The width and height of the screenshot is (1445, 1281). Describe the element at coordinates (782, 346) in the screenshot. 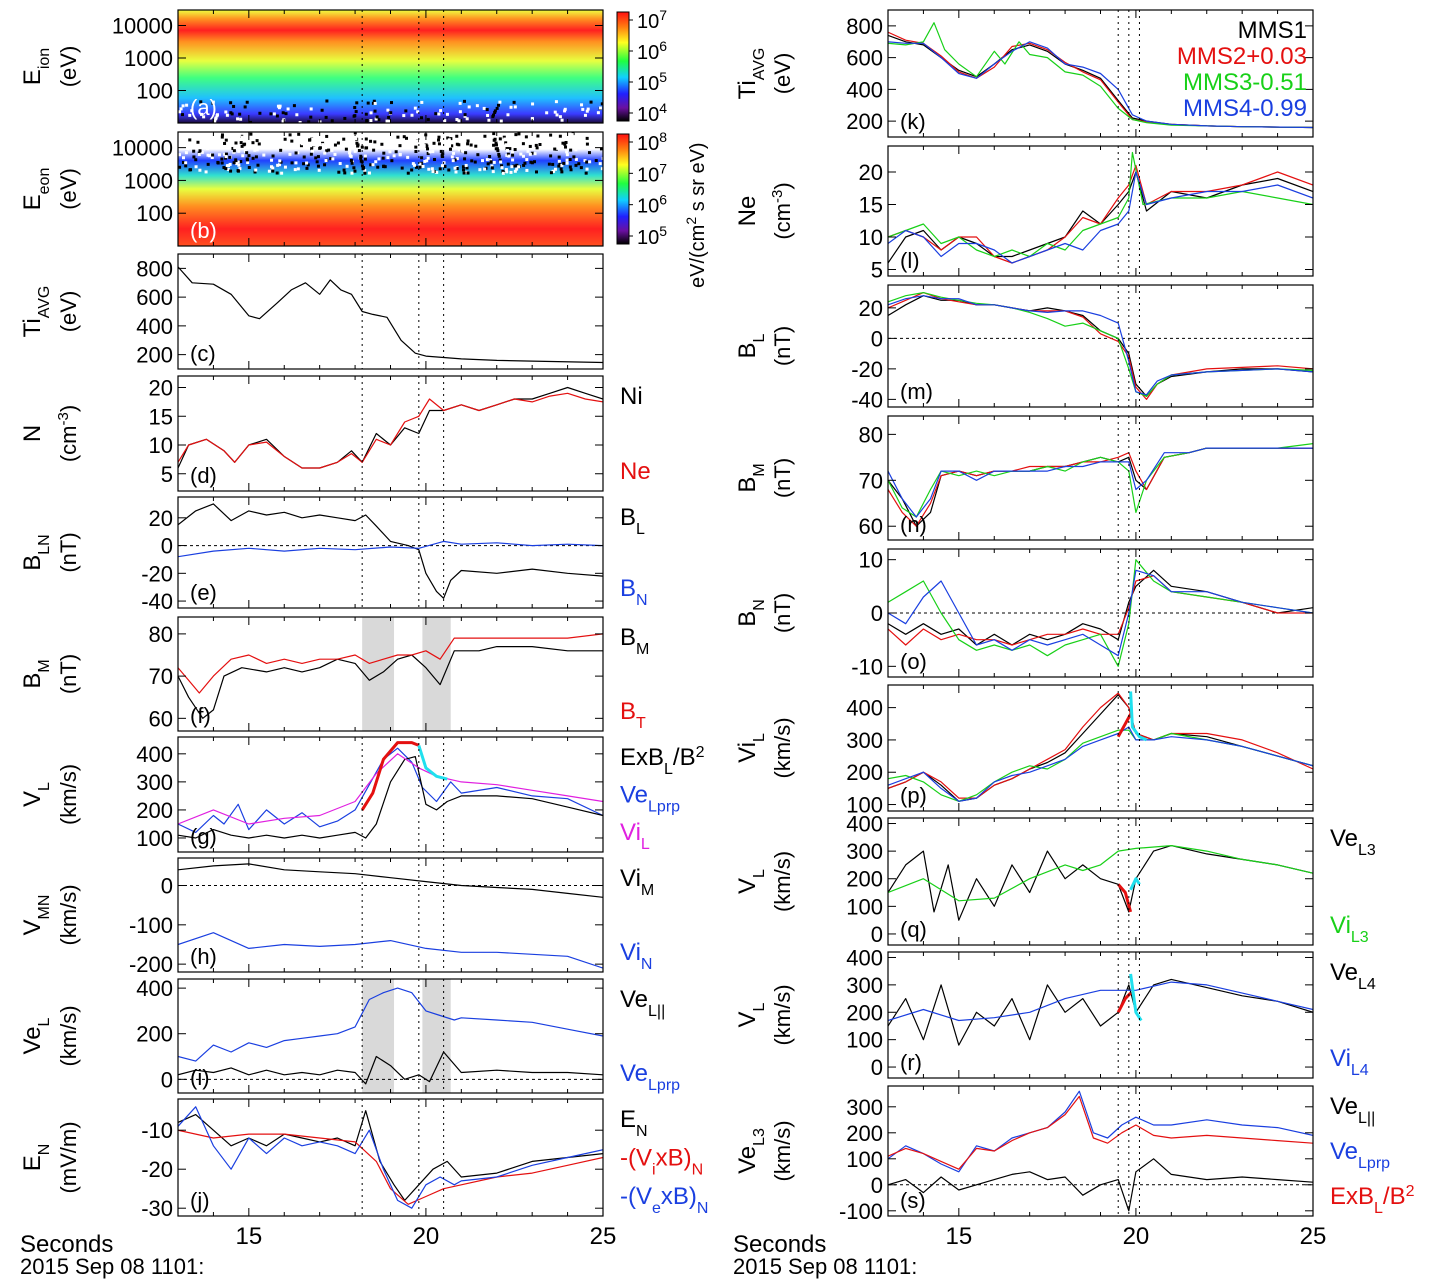

I see `y-axis-unit-m: (nT)` at that location.